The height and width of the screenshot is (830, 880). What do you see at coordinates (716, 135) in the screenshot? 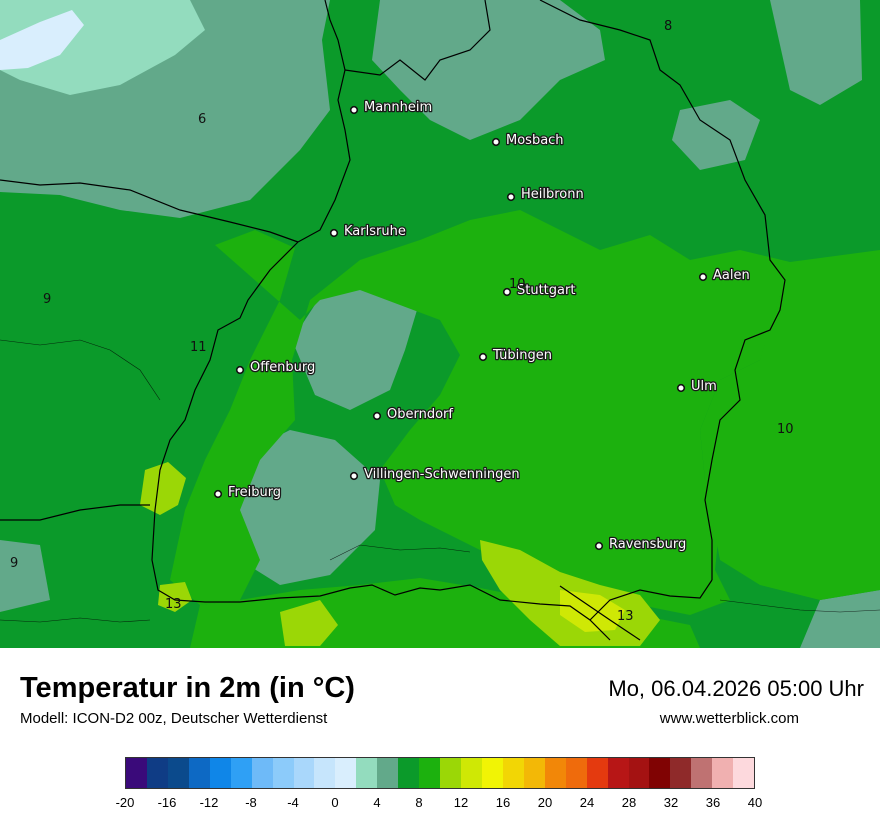
I see `temp-zone-cool-east` at bounding box center [716, 135].